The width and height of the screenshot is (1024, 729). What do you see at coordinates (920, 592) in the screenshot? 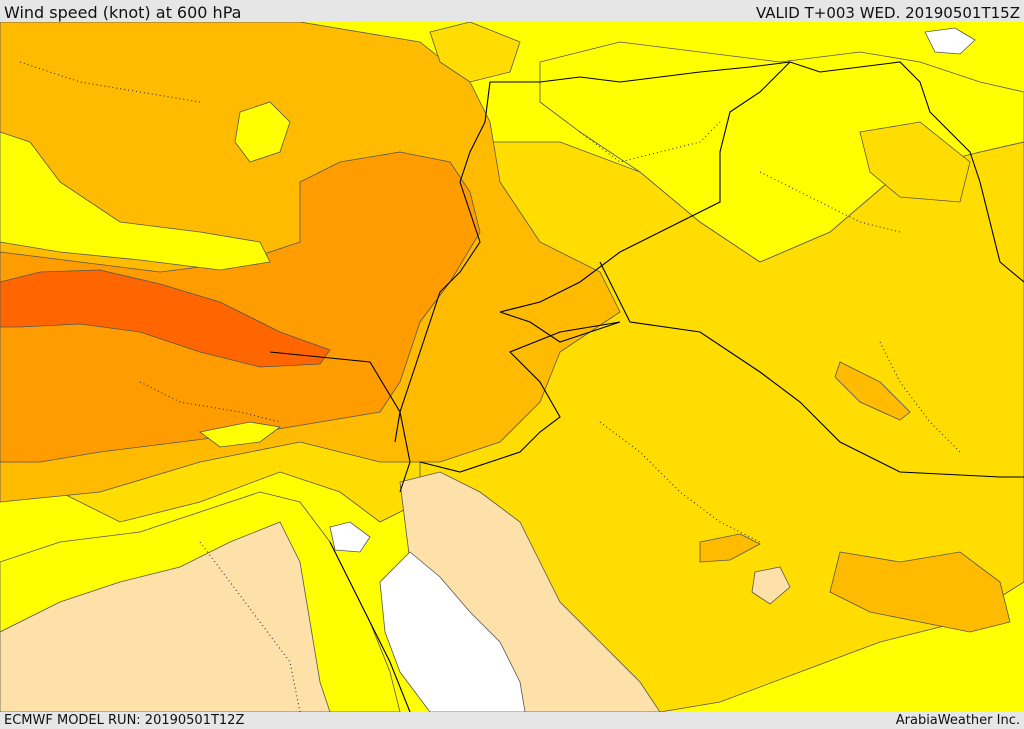
I see `wind-zone-light-orange-east` at bounding box center [920, 592].